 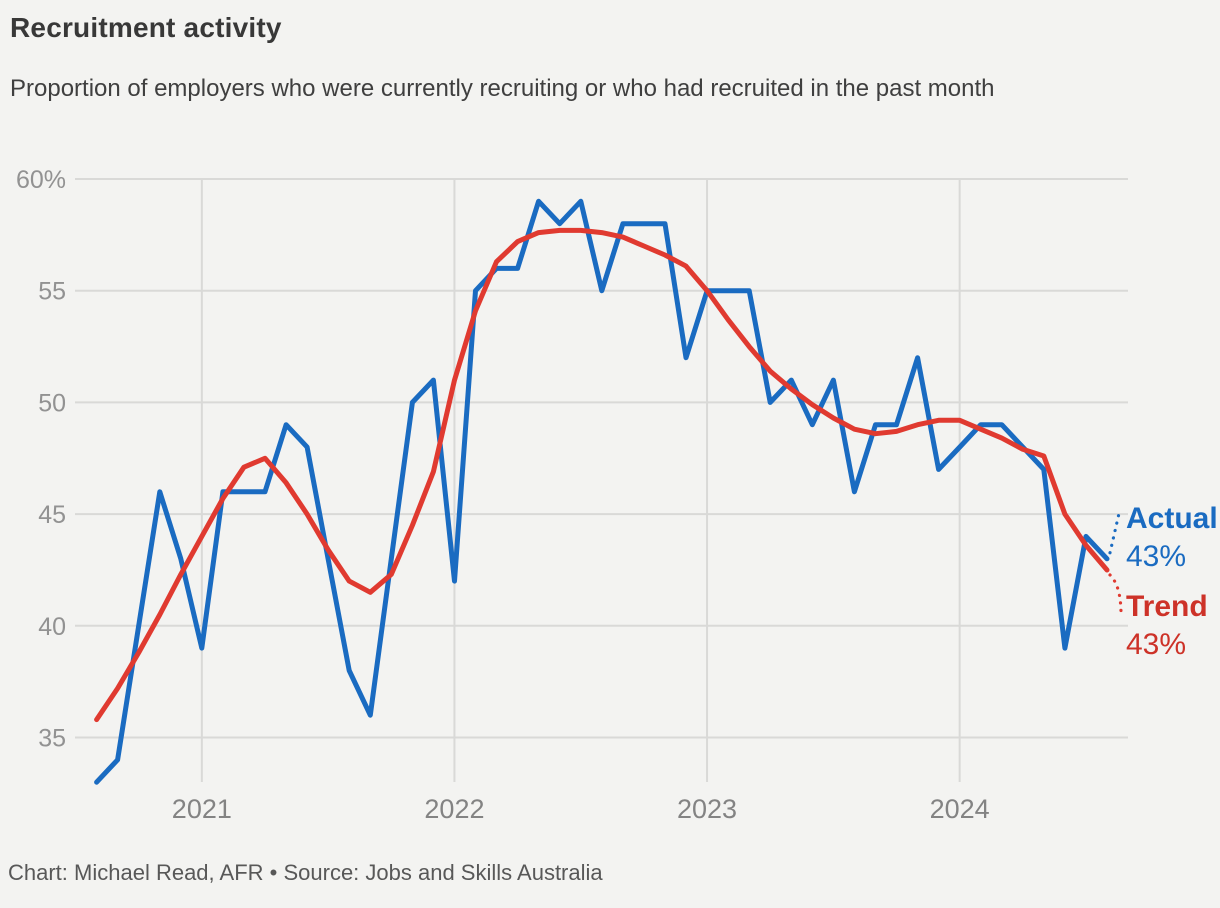 What do you see at coordinates (1167, 606) in the screenshot?
I see `trend-series-label: Trend` at bounding box center [1167, 606].